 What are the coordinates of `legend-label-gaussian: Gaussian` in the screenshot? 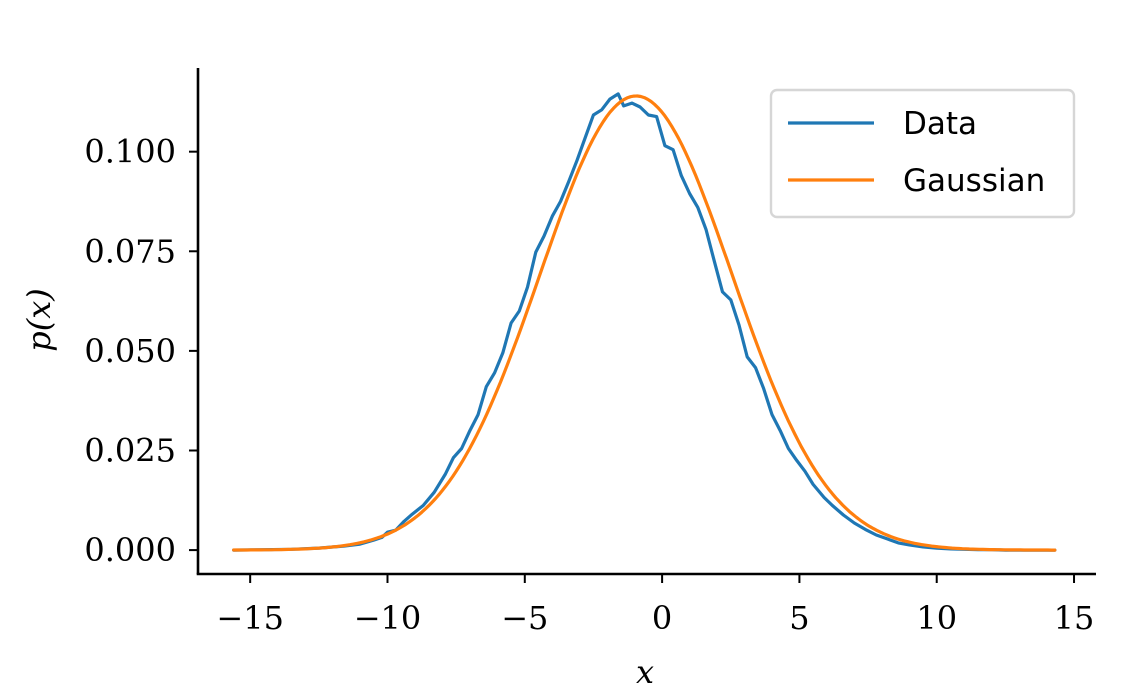 It's located at (974, 181).